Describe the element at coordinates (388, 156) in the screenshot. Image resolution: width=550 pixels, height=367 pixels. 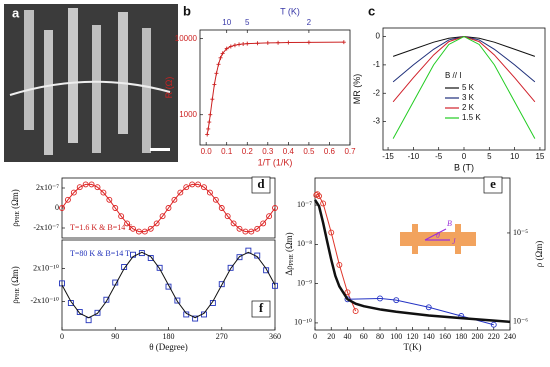
I see `x-tick-label: -15` at that location.